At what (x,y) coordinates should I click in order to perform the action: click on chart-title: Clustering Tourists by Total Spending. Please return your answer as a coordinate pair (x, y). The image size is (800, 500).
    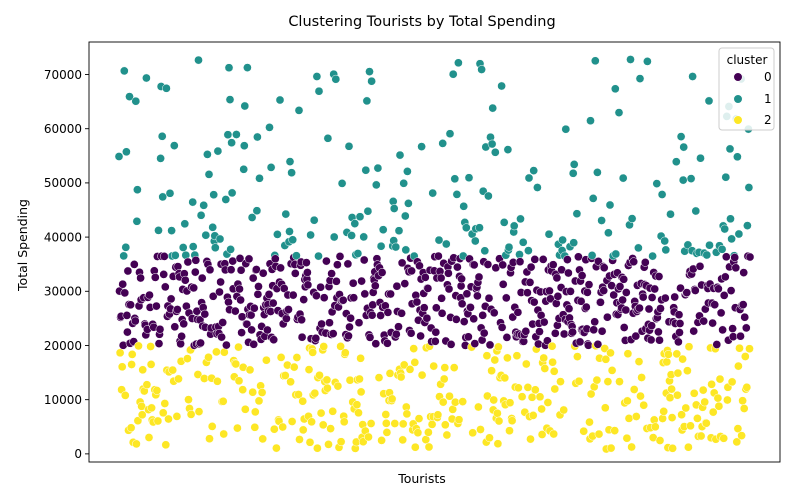
    Looking at the image, I should click on (421, 22).